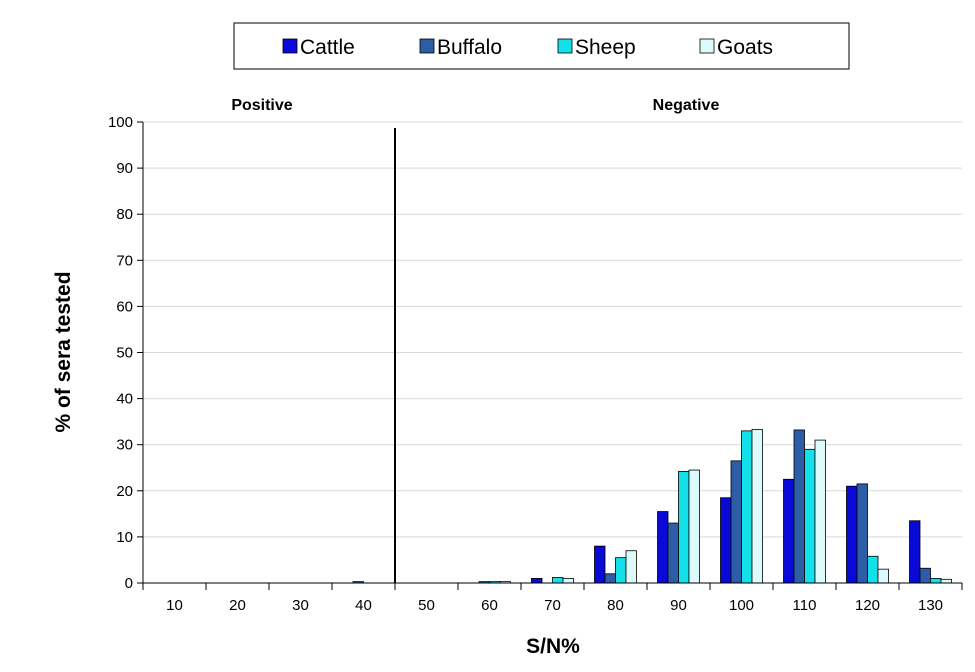 The width and height of the screenshot is (975, 672). What do you see at coordinates (805, 605) in the screenshot?
I see `x-tick-label: 110` at bounding box center [805, 605].